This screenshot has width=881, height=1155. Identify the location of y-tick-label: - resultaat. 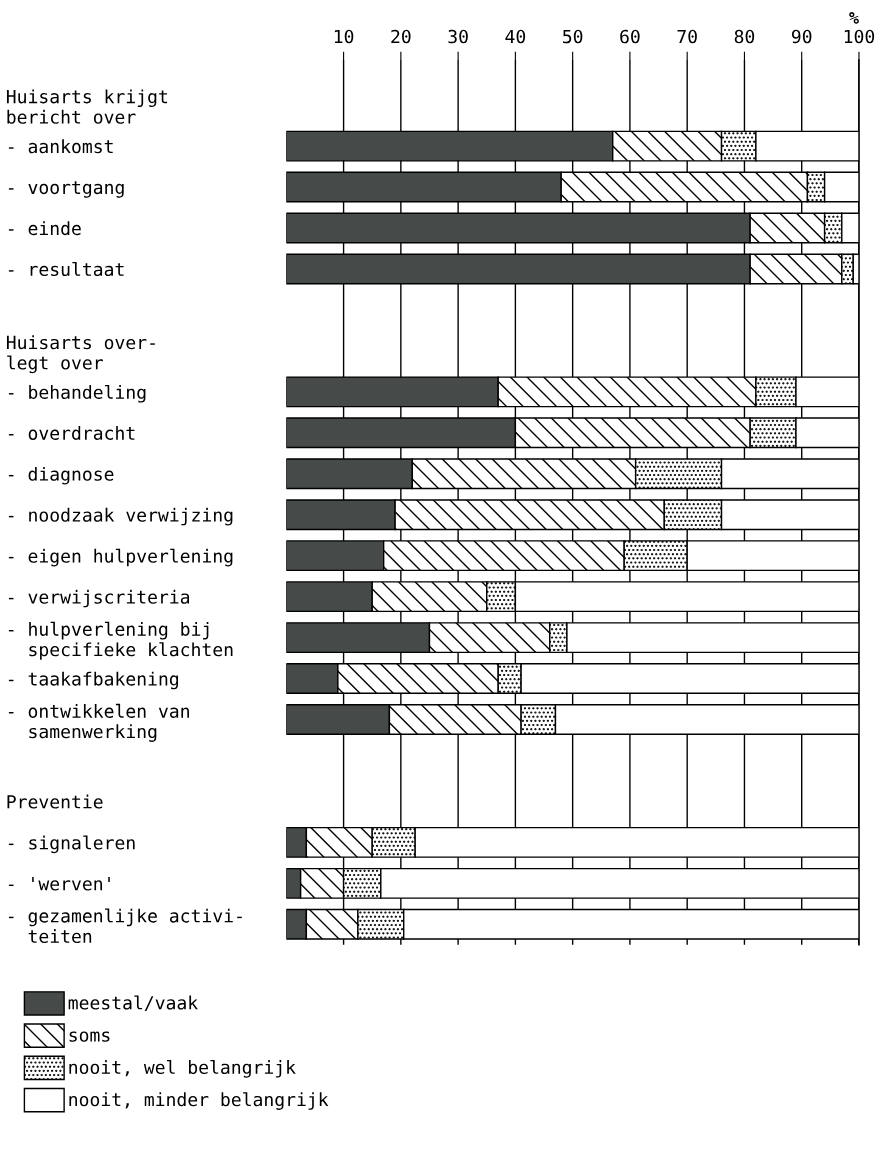
(66, 269).